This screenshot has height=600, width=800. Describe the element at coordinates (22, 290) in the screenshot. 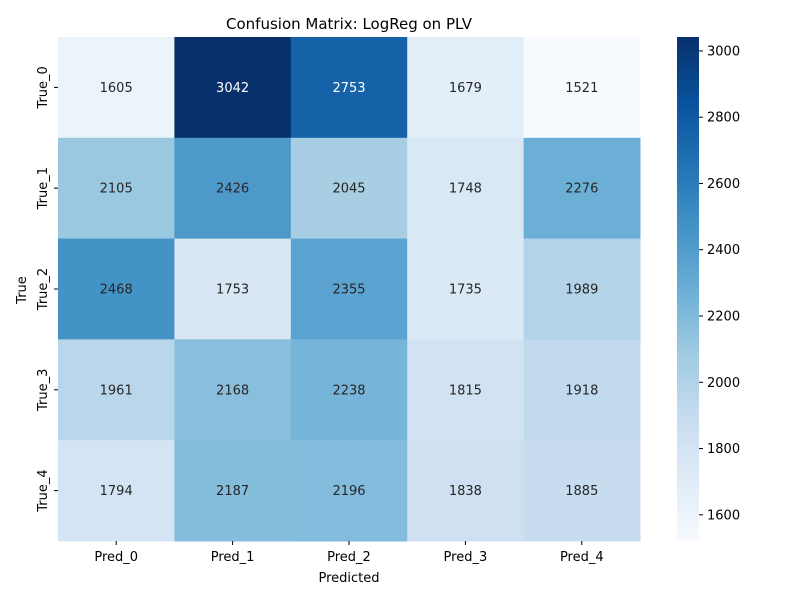

I see `y-axis-label: True` at that location.